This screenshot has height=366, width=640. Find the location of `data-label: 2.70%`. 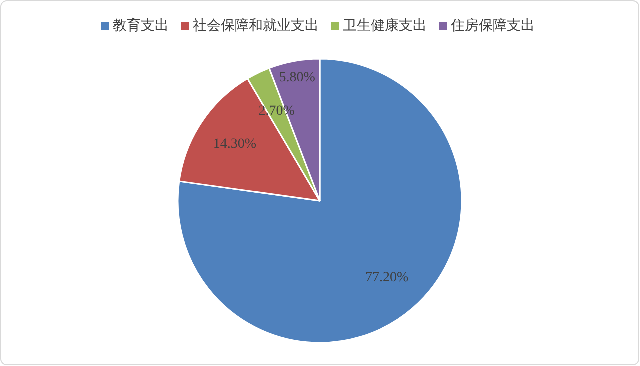

data-label: 2.70% is located at coordinates (277, 111).